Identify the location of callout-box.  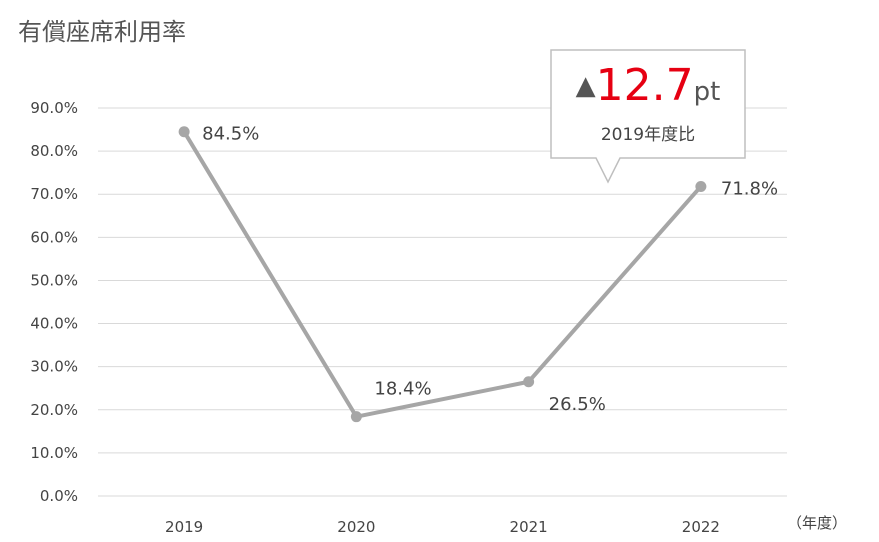
(648, 116).